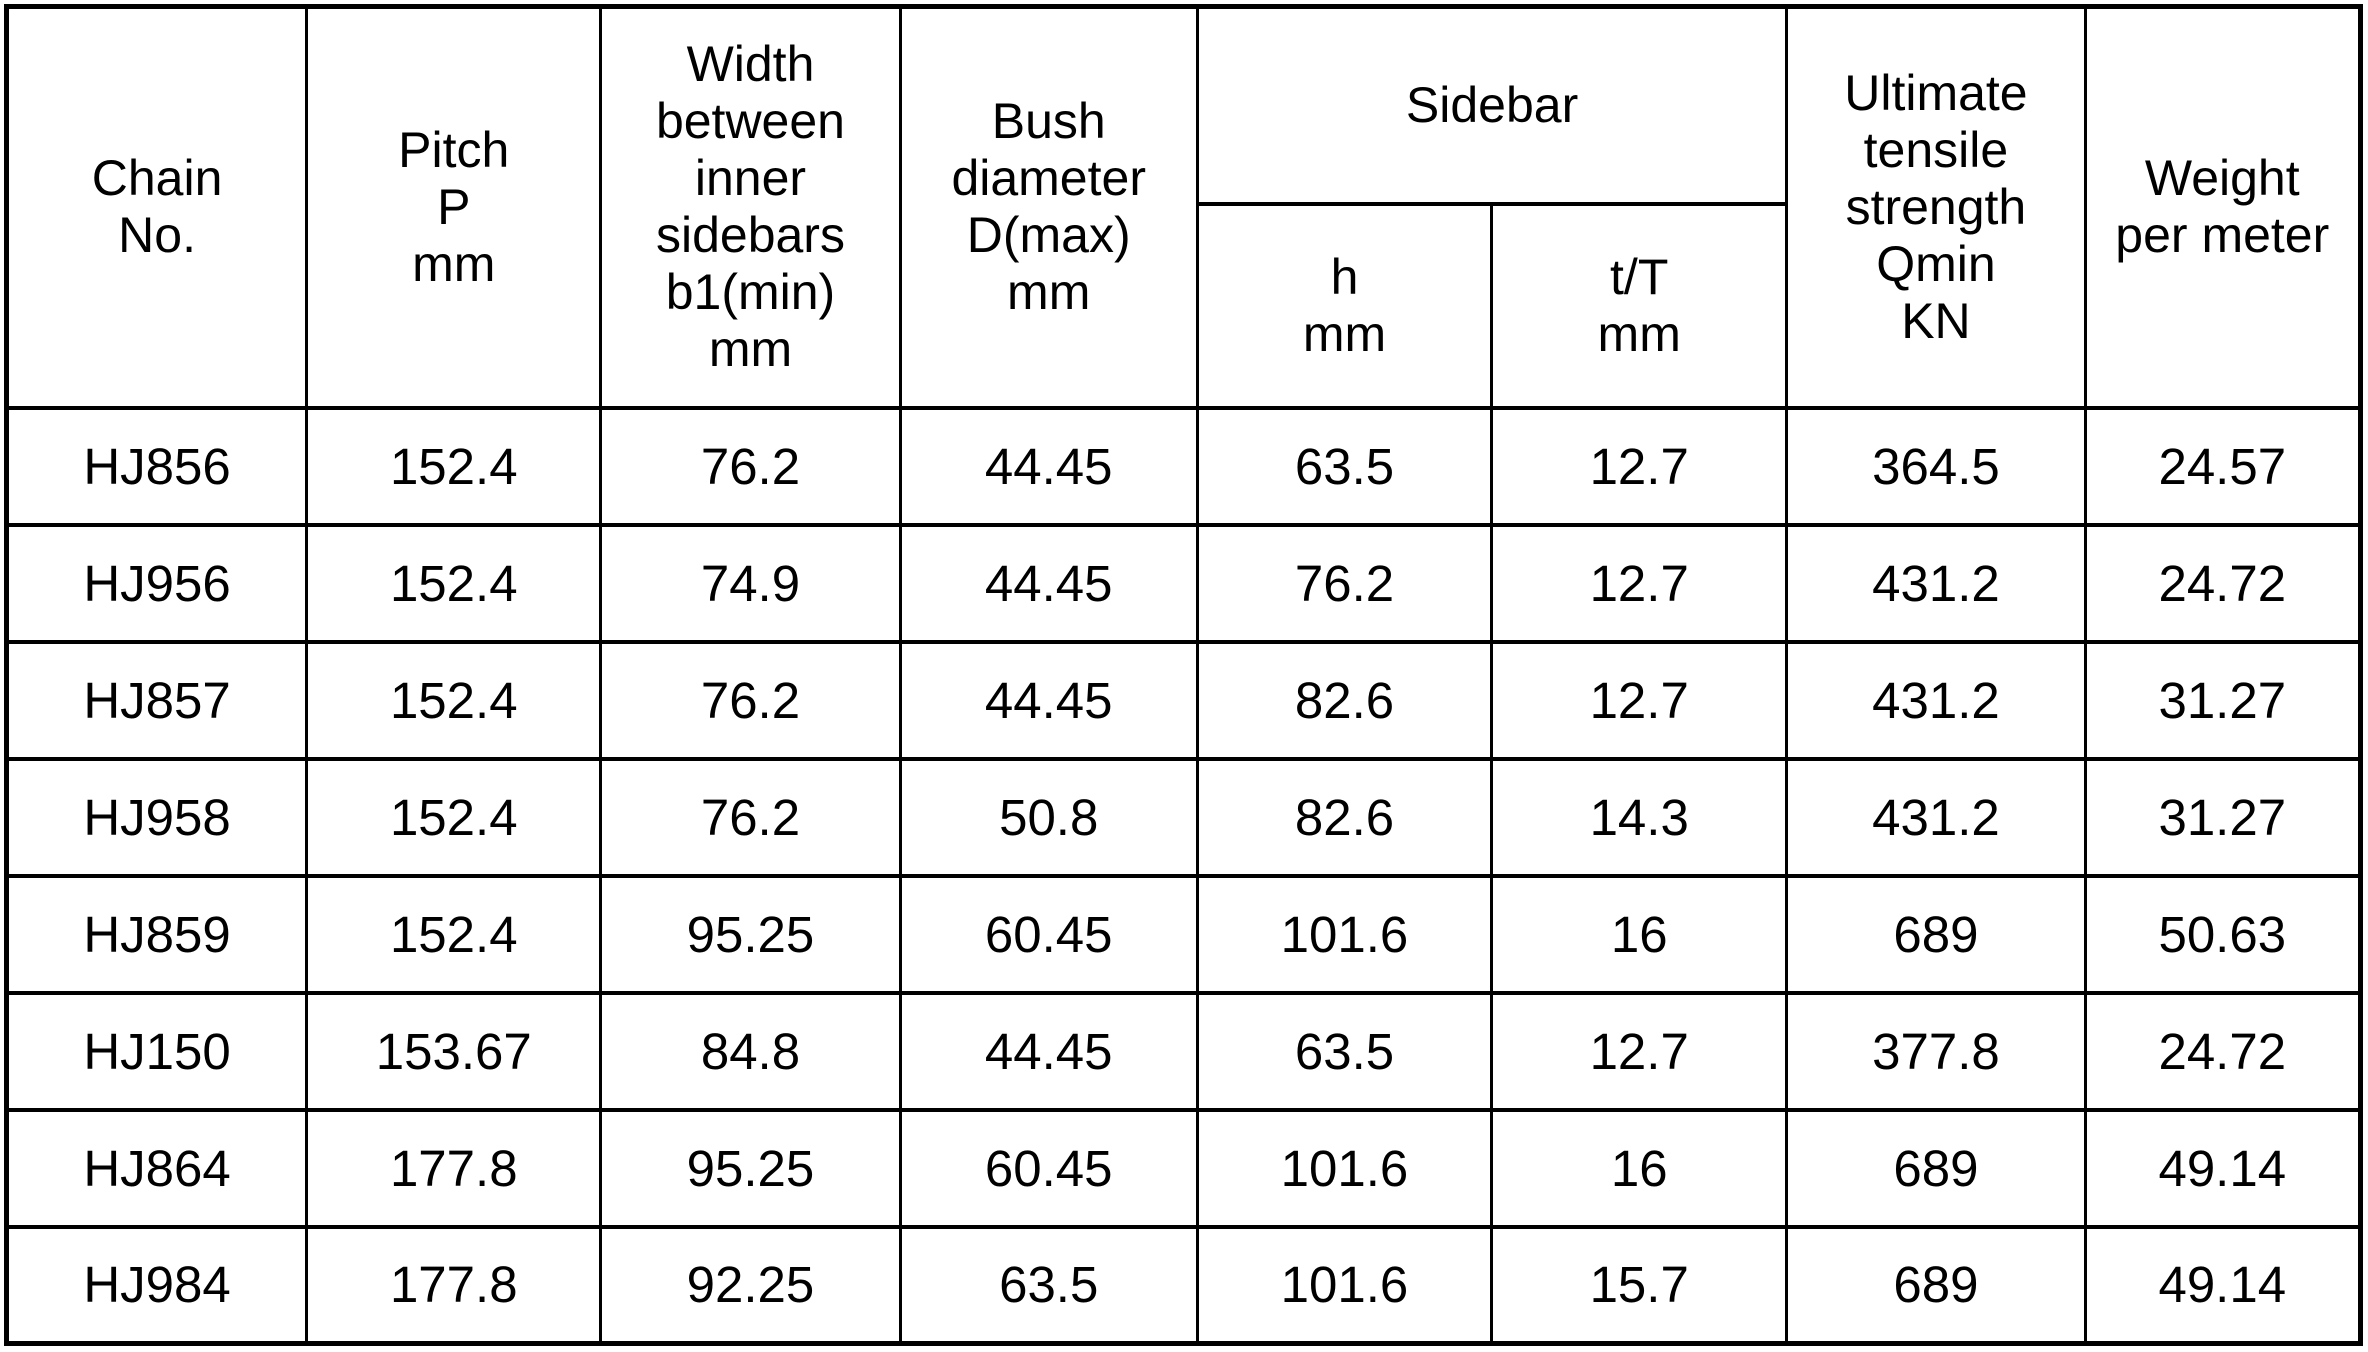 Image resolution: width=2368 pixels, height=1352 pixels. I want to click on cell-width: 74.9, so click(750, 583).